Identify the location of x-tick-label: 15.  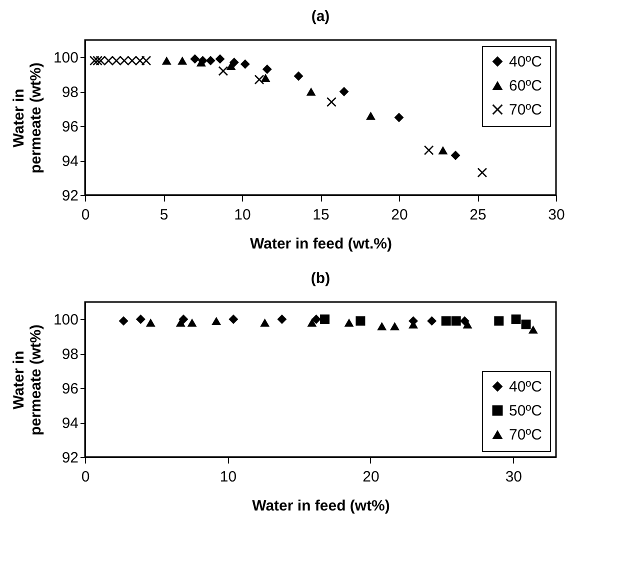
(321, 215).